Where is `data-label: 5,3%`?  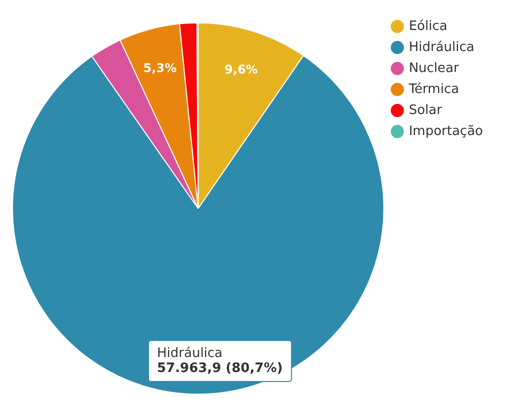 data-label: 5,3% is located at coordinates (160, 67).